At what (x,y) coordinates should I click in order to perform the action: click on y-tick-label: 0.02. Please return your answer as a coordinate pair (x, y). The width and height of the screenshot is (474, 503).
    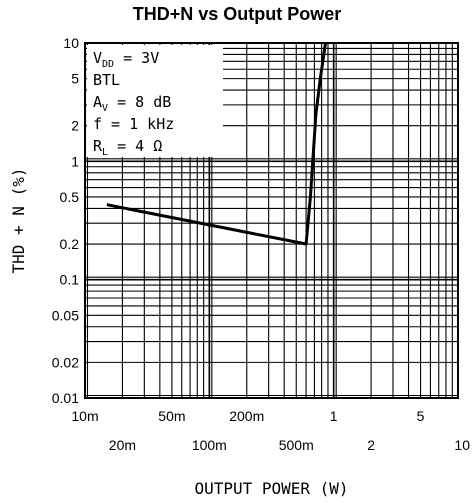
    Looking at the image, I should click on (65, 362).